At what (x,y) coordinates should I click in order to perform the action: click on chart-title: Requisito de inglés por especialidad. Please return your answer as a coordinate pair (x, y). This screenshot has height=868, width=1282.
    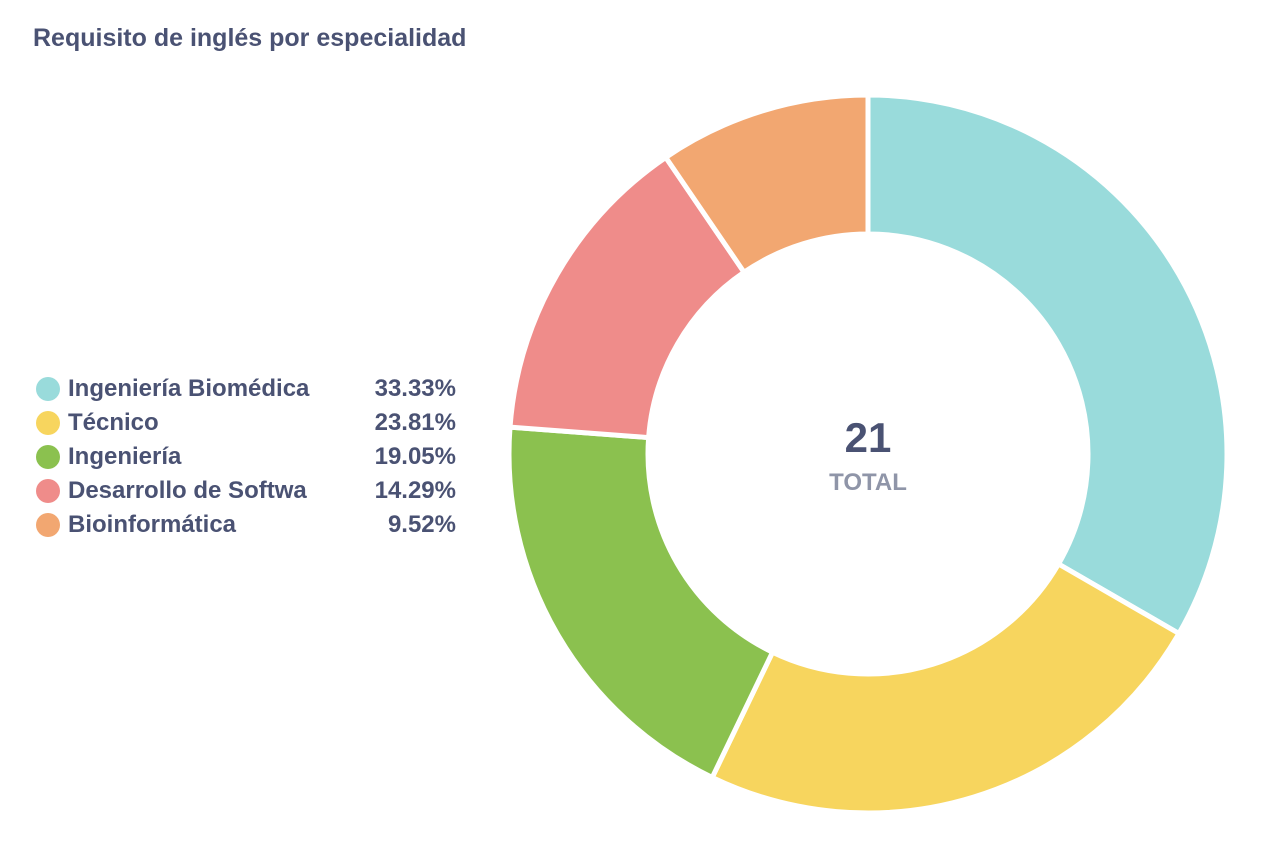
    Looking at the image, I should click on (250, 38).